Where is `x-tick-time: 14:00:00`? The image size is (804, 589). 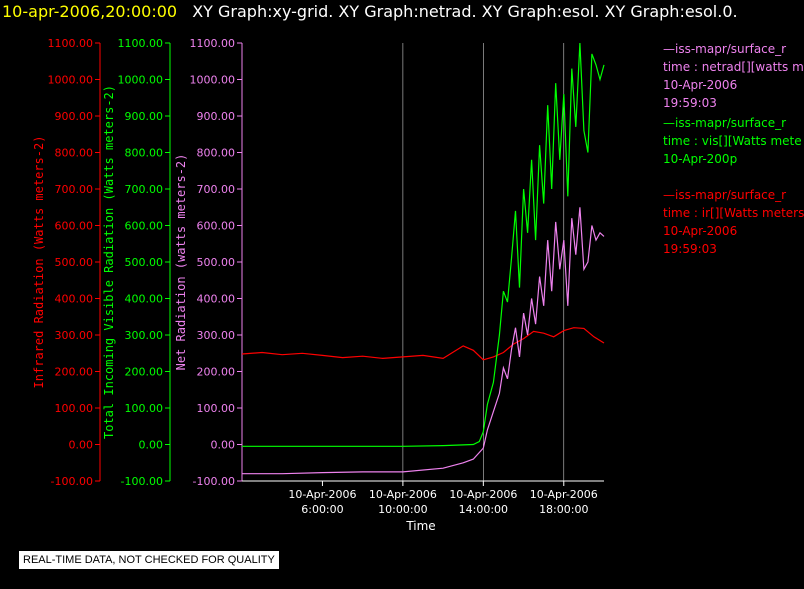
x-tick-time: 14:00:00 is located at coordinates (483, 509).